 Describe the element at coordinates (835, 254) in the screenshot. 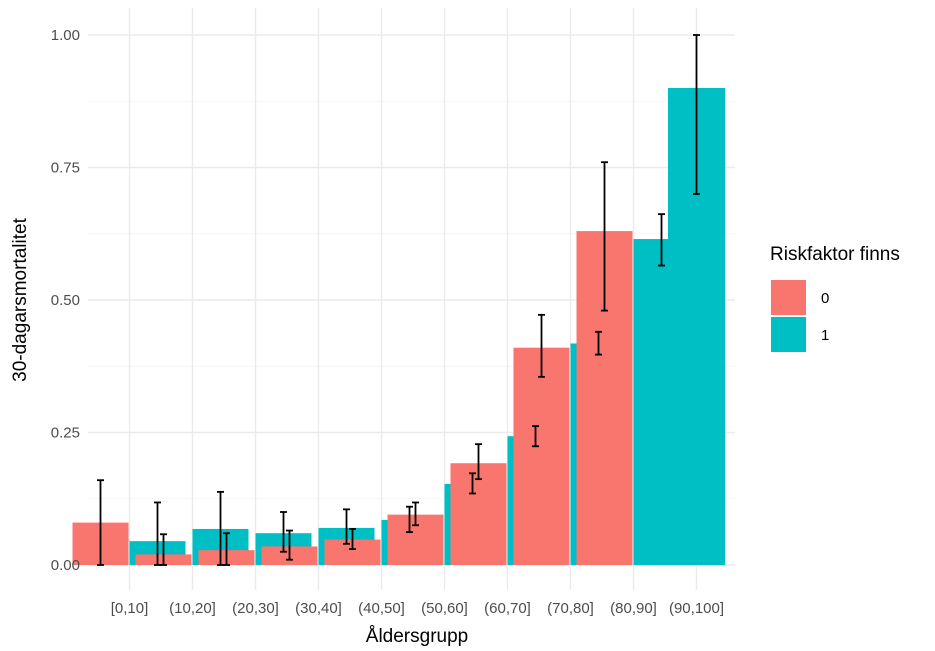

I see `legend-title: Riskfaktor finns` at that location.